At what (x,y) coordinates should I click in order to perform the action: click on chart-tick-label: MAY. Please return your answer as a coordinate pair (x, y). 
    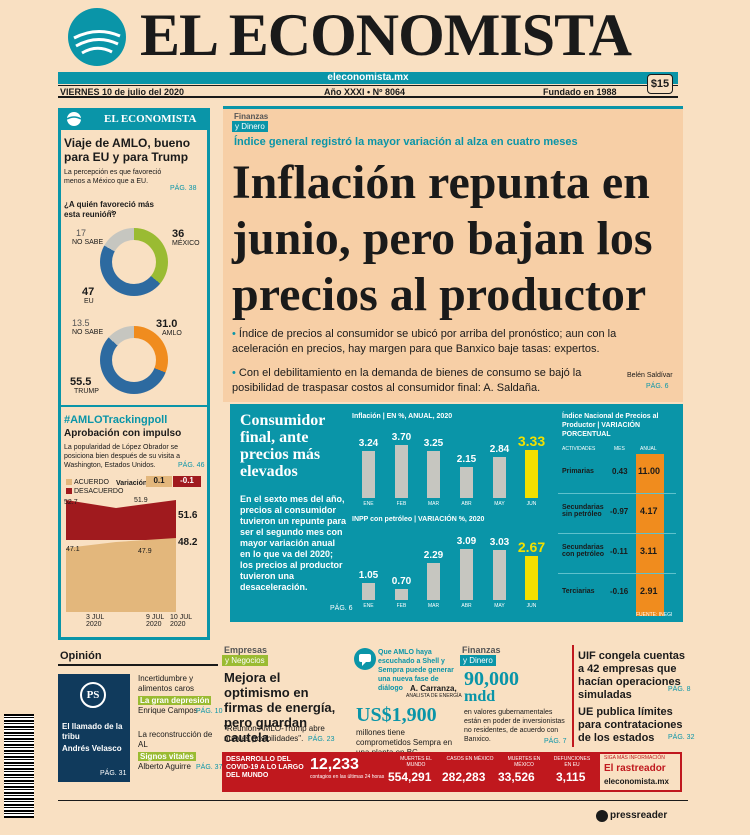
    Looking at the image, I should click on (499, 504).